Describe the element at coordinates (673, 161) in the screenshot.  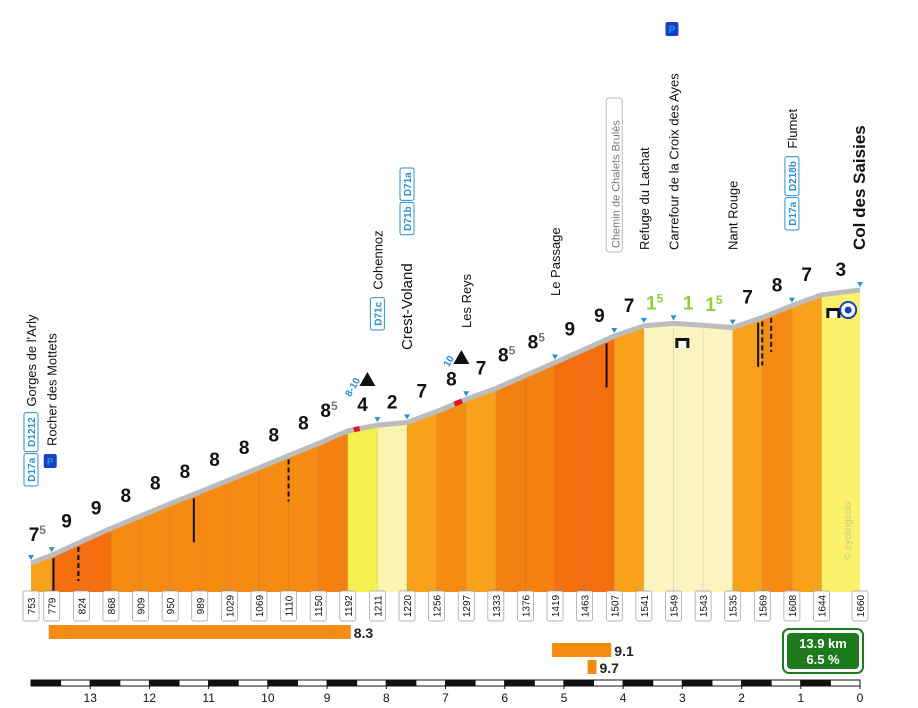
I see `place-label: Carrefour de la Croix des Ayes` at that location.